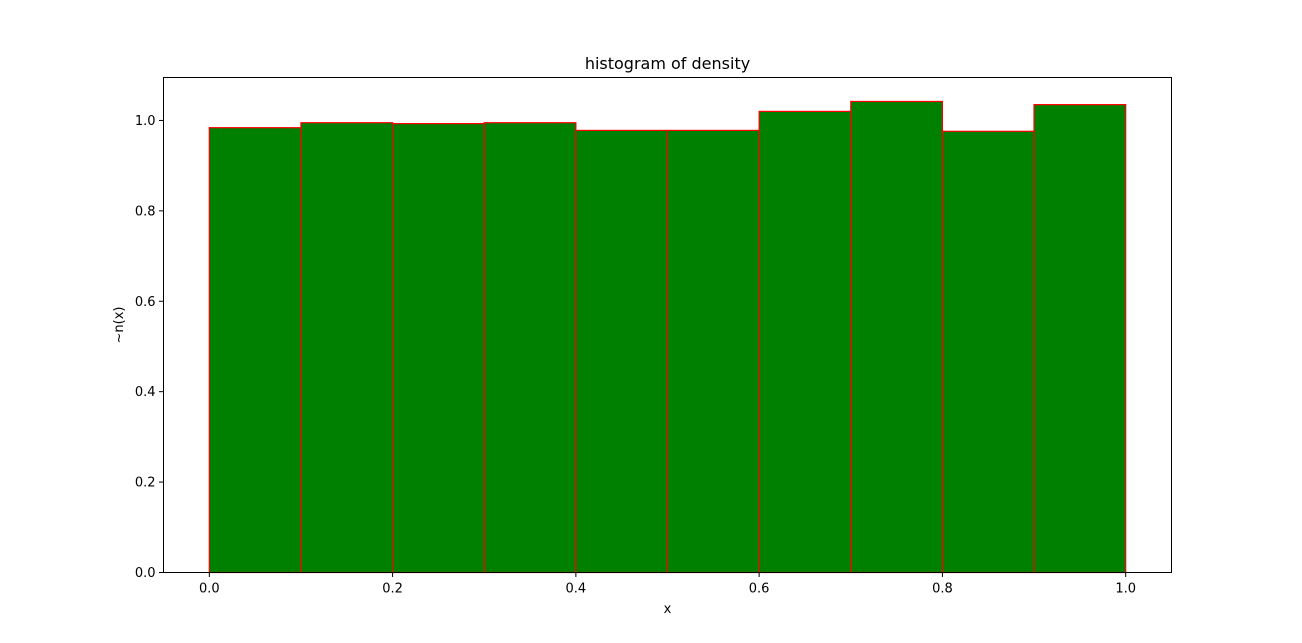 This screenshot has height=643, width=1302. Describe the element at coordinates (392, 589) in the screenshot. I see `x-tick-label: 0.2` at that location.